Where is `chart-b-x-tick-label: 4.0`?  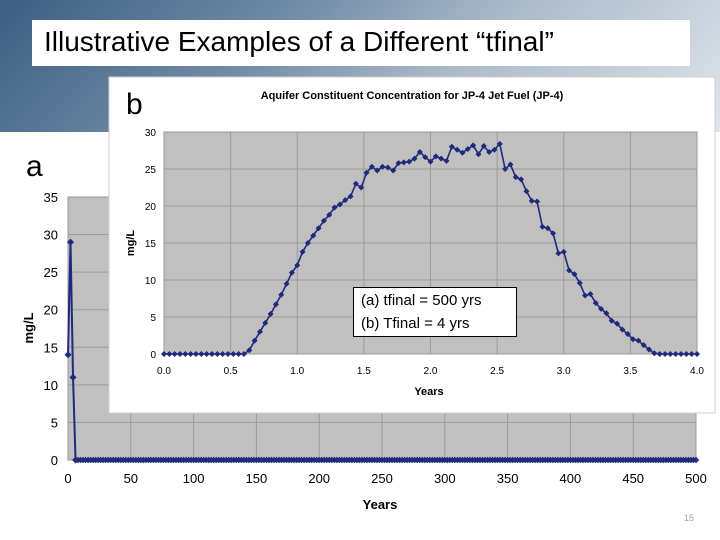
chart-b-x-tick-label: 4.0 is located at coordinates (697, 371).